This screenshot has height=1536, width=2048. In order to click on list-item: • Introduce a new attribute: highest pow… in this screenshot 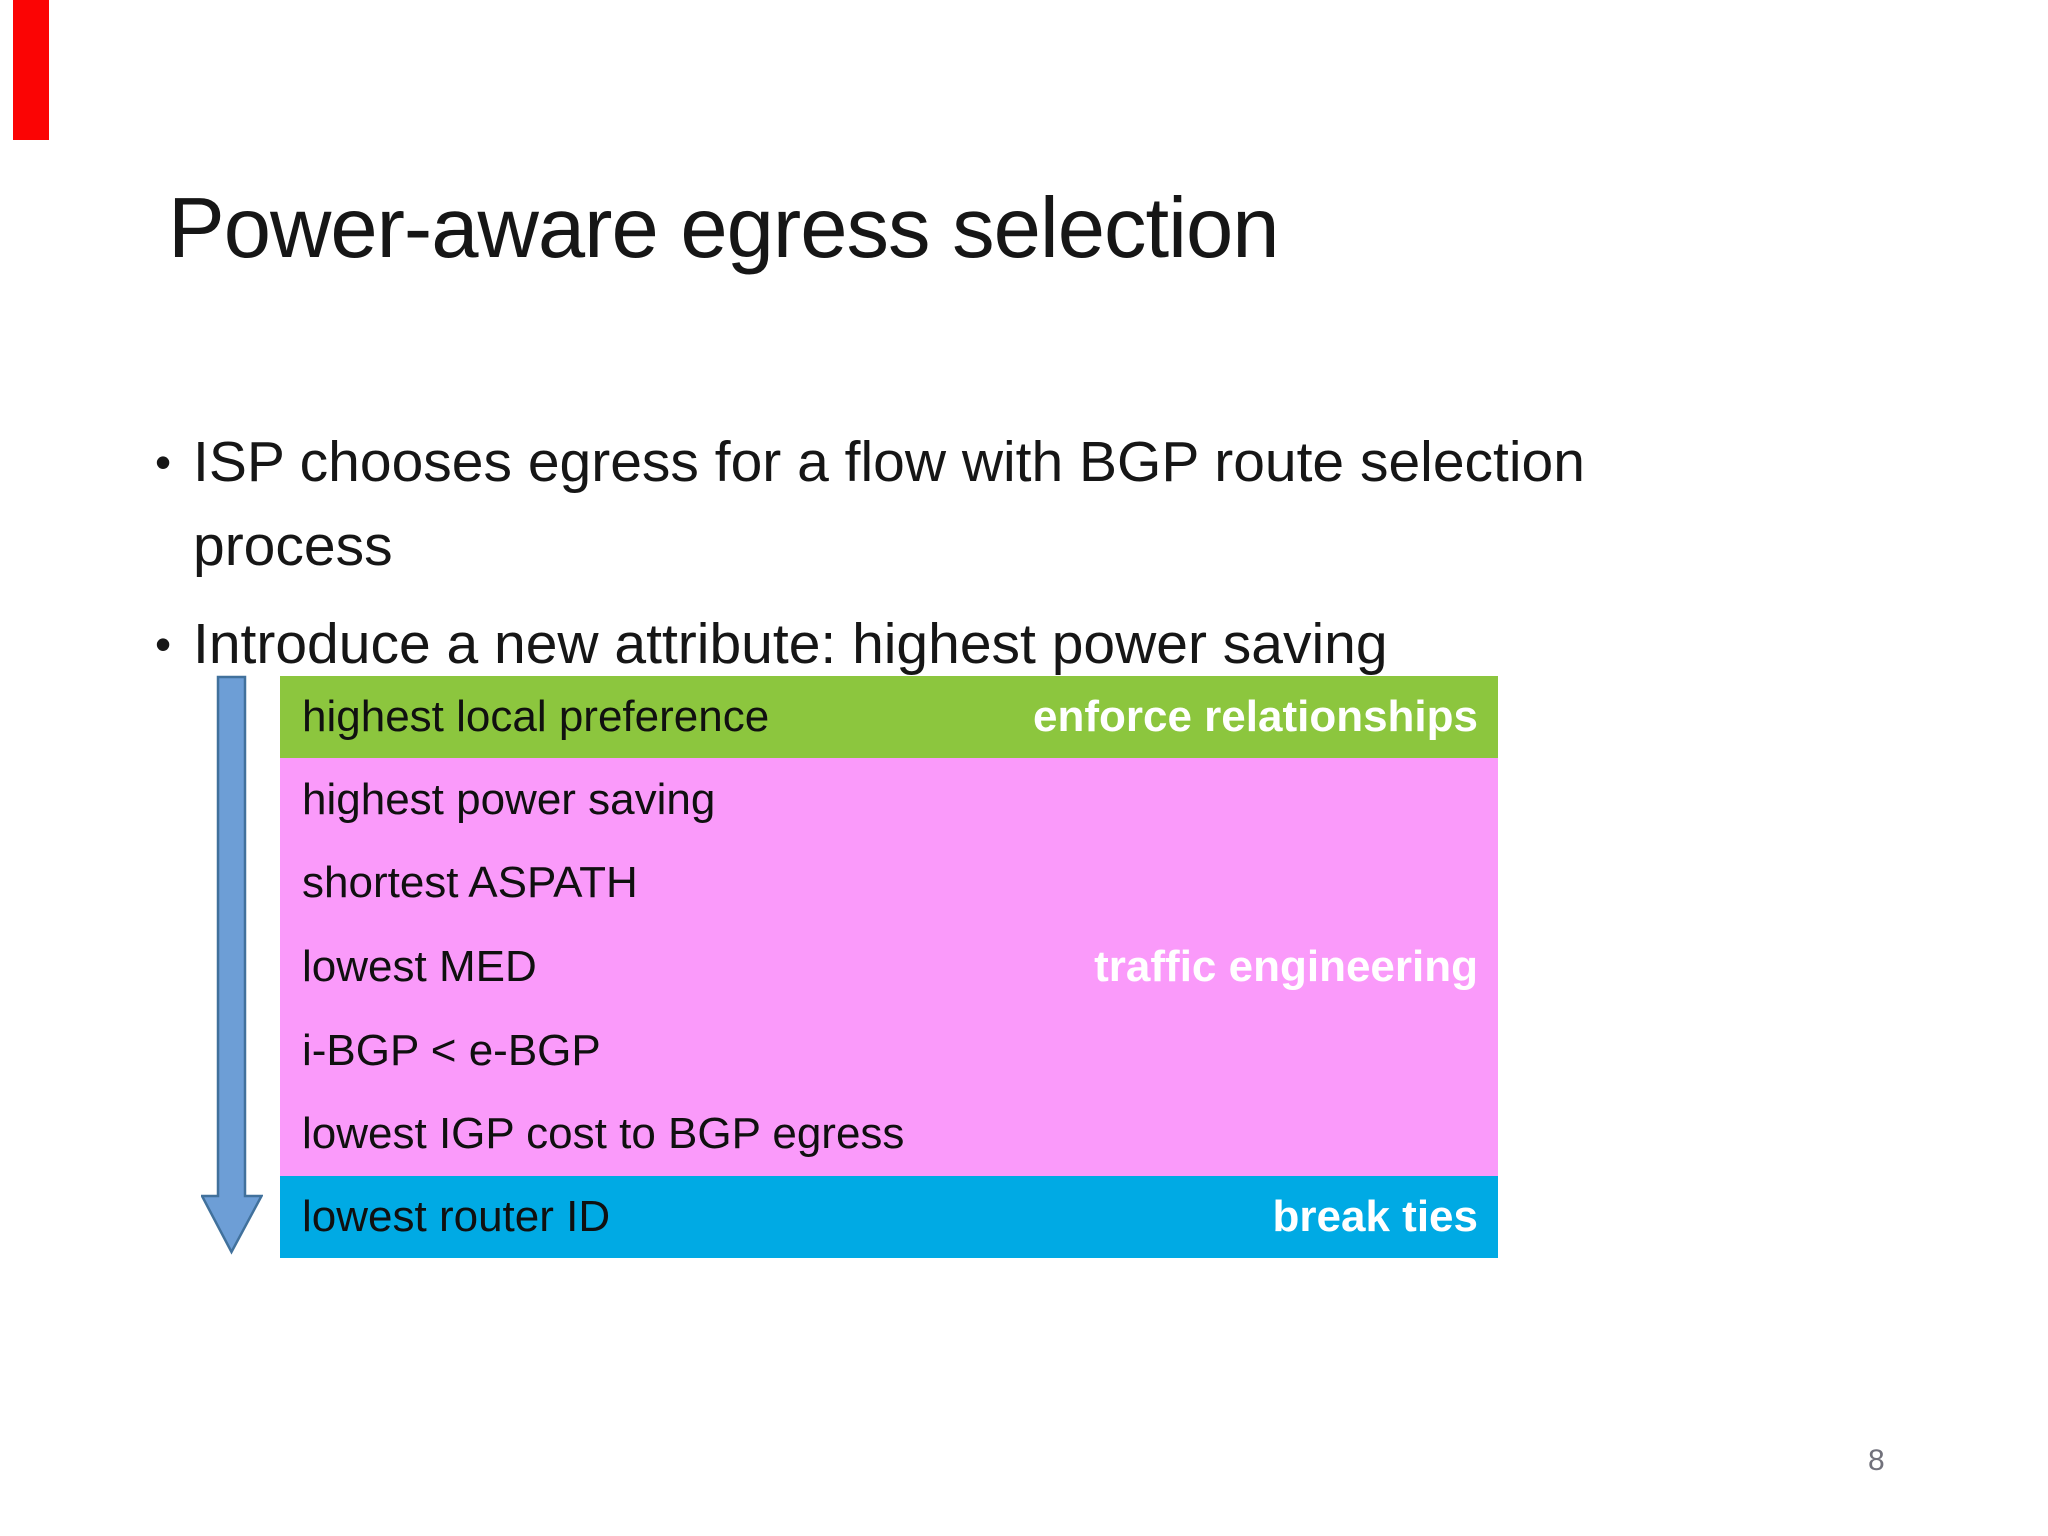, I will do `click(1055, 644)`.